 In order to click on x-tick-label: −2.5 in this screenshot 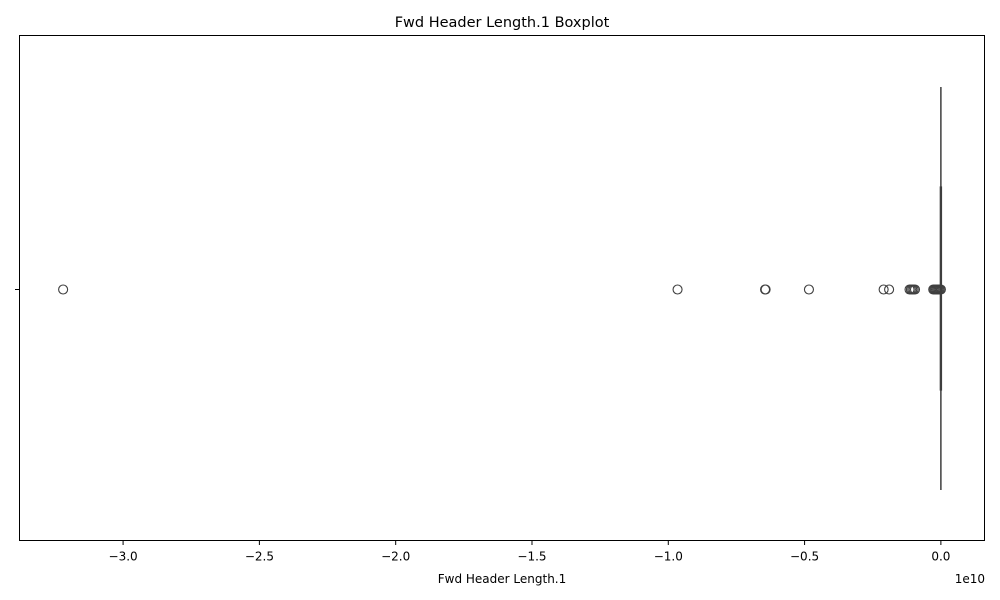, I will do `click(259, 557)`.